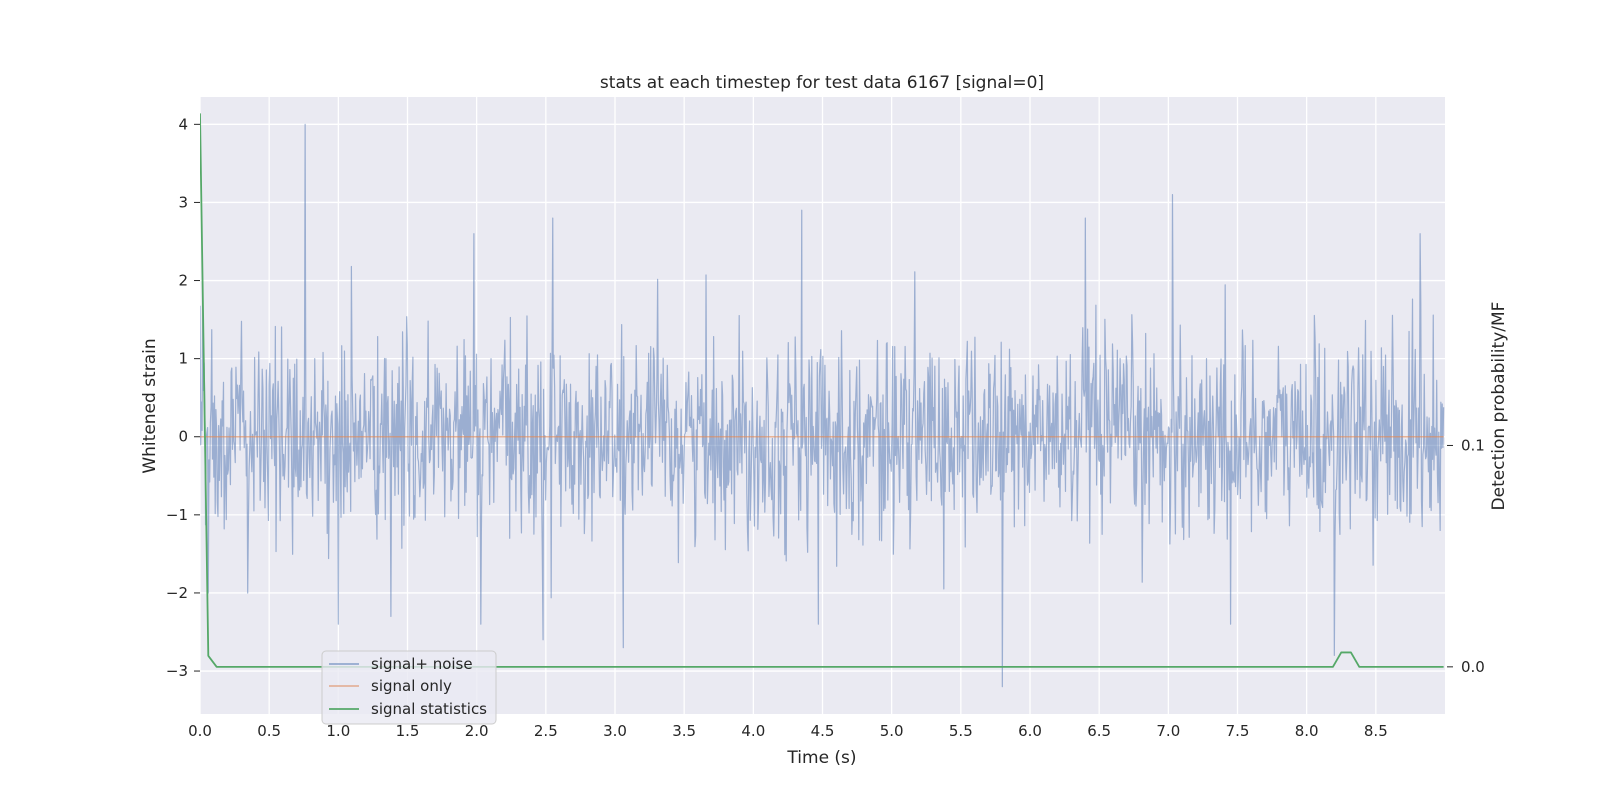  Describe the element at coordinates (615, 731) in the screenshot. I see `x-tick-label: 3.0` at that location.